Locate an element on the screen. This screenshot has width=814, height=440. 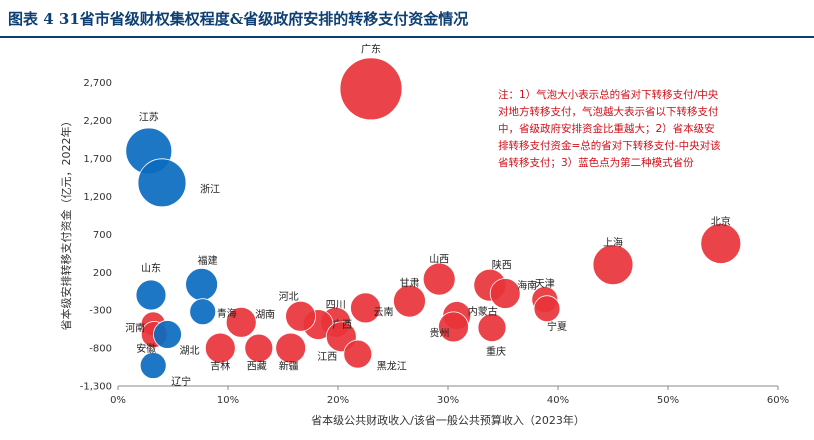
y-axis-label: 省本级安排转移支付资金（亿元，2022年） is located at coordinates (66, 223).